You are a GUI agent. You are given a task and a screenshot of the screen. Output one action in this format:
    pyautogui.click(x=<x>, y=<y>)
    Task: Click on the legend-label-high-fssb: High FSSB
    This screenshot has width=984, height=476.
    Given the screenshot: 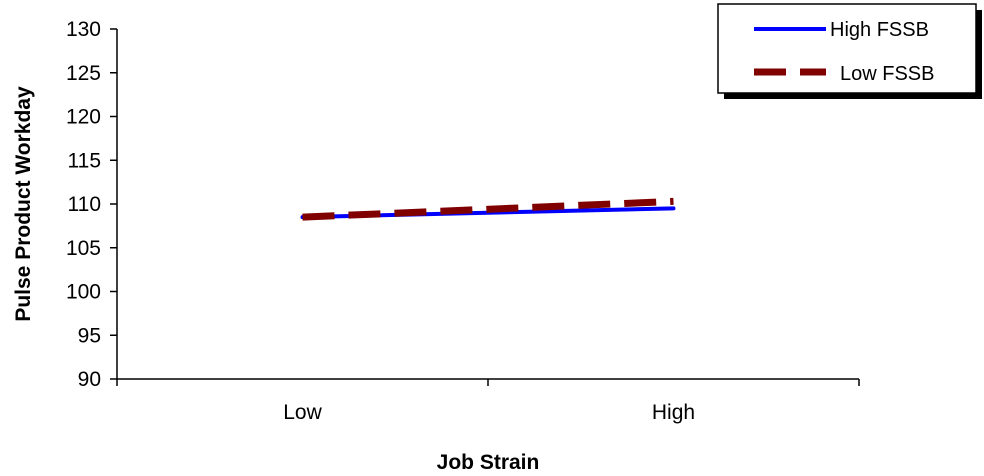 What is the action you would take?
    pyautogui.click(x=879, y=30)
    